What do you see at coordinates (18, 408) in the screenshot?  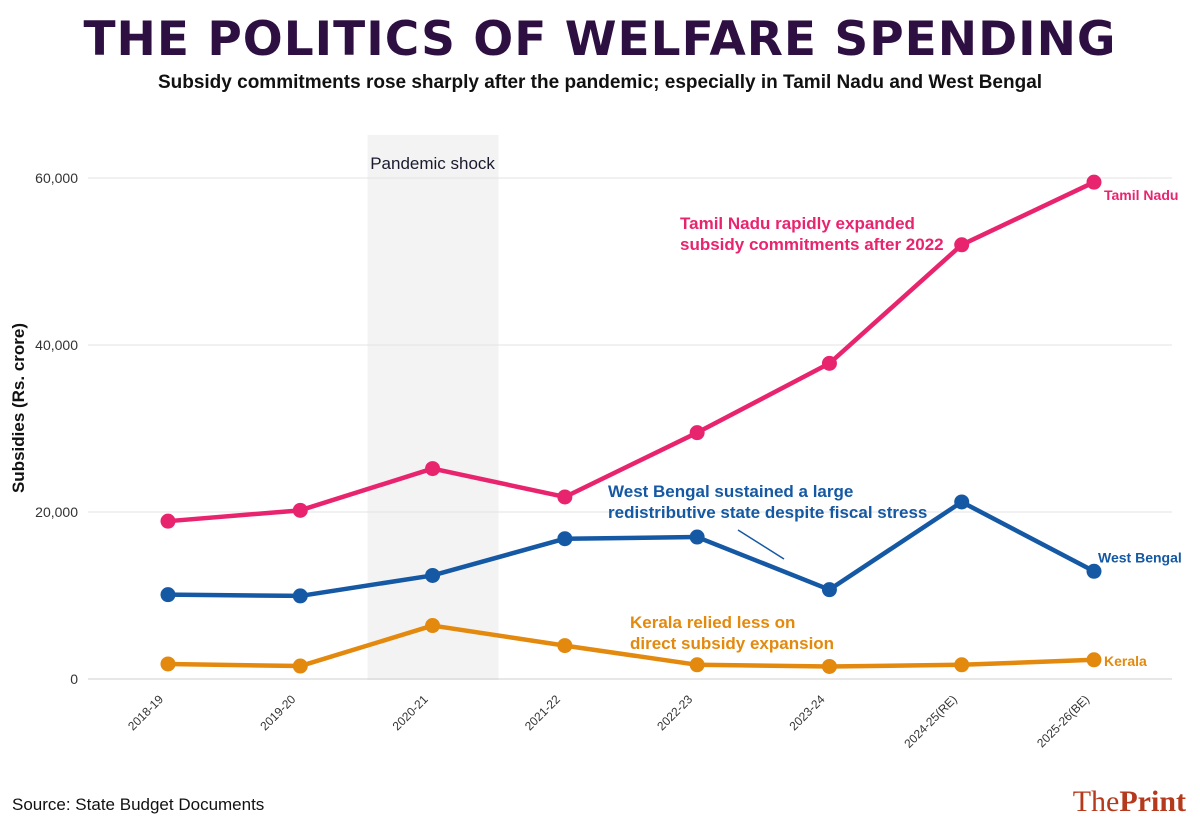 I see `y-axis-label: Subsidies (Rs. crore)` at bounding box center [18, 408].